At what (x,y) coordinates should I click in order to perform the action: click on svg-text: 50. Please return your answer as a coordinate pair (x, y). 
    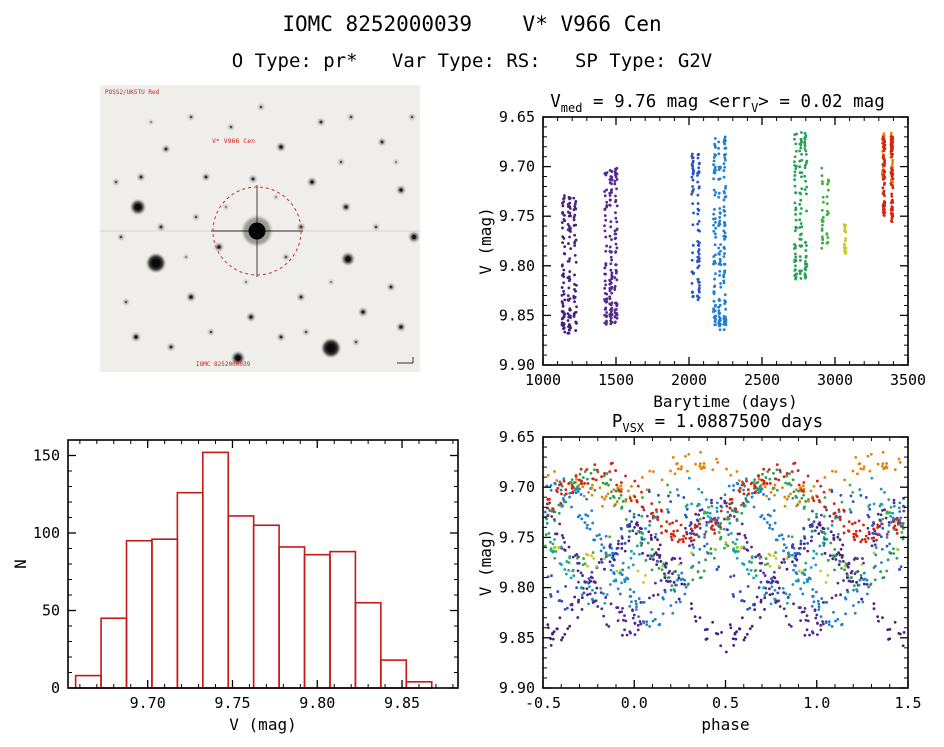
    Looking at the image, I should click on (51, 611).